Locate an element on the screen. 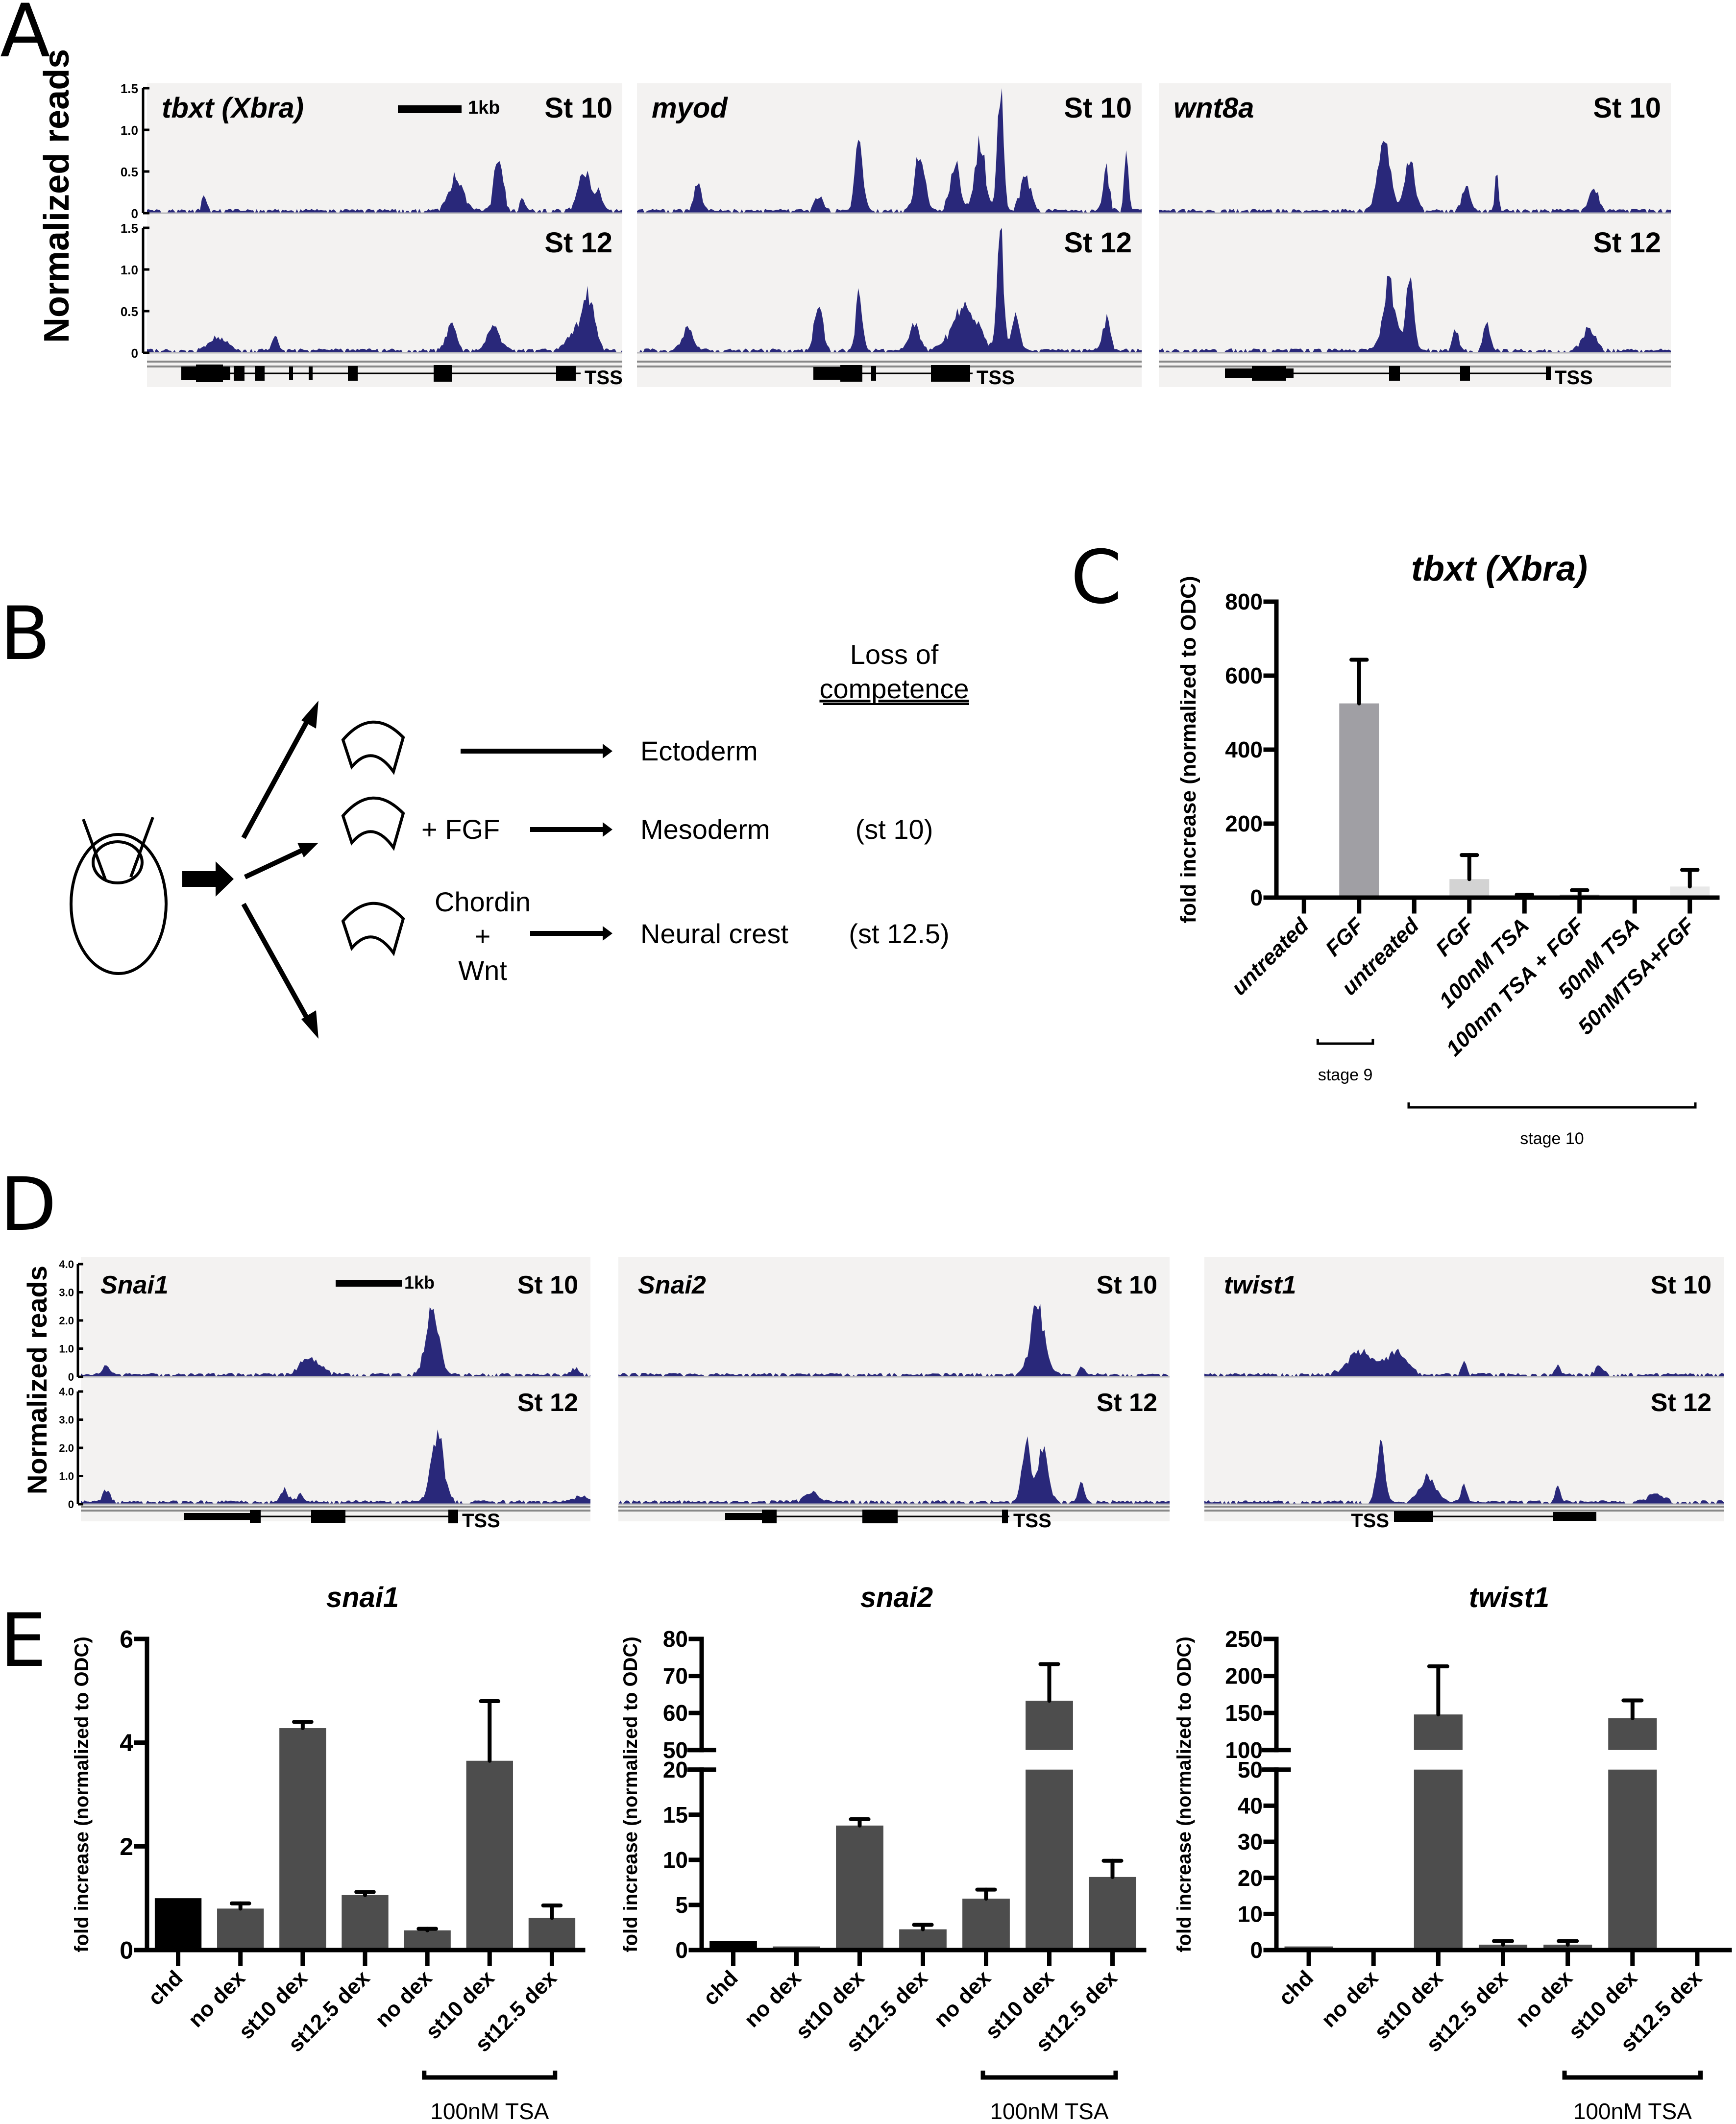 The height and width of the screenshot is (2124, 1736). animal-cap-icon is located at coordinates (118, 862).